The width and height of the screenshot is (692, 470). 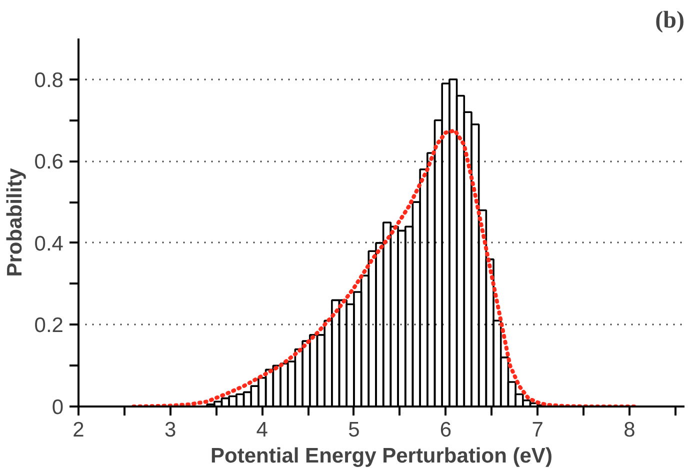 I want to click on y-tick-label: 0.8, so click(x=49, y=80).